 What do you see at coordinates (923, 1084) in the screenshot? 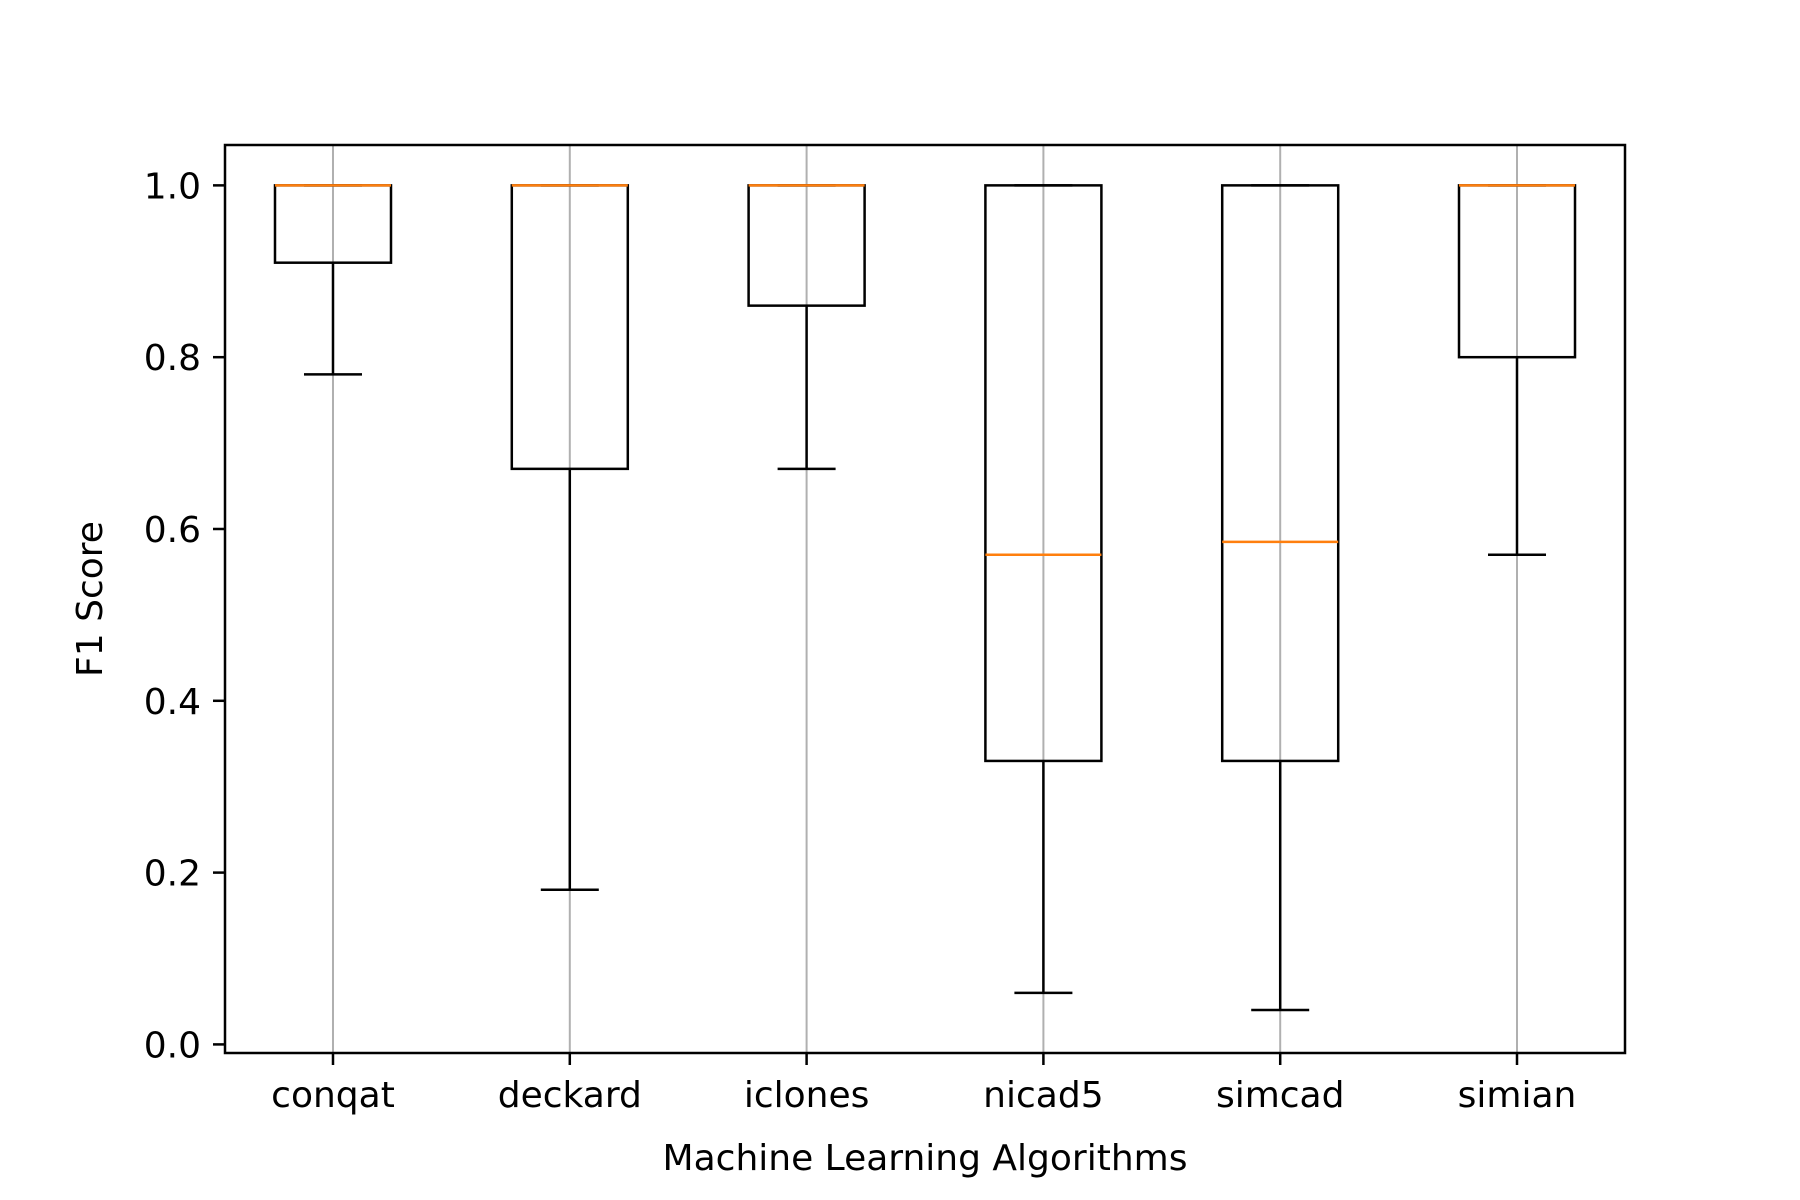
I see `x-axis-ticks: conqat deckard iclones nicad5 simcad simian` at bounding box center [923, 1084].